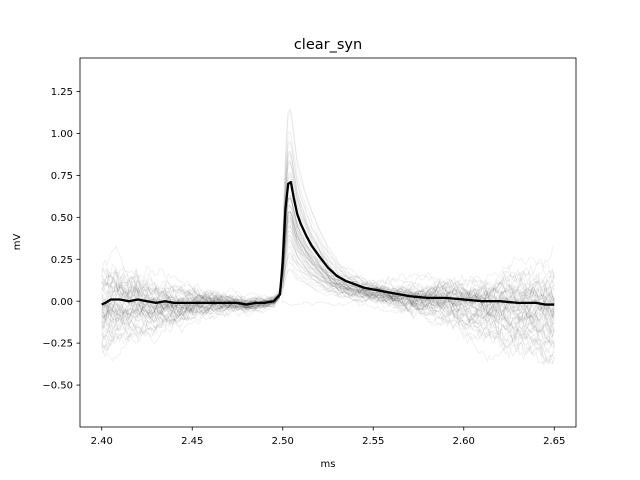 This screenshot has width=640, height=480. I want to click on y-tick-label: 0.50, so click(62, 218).